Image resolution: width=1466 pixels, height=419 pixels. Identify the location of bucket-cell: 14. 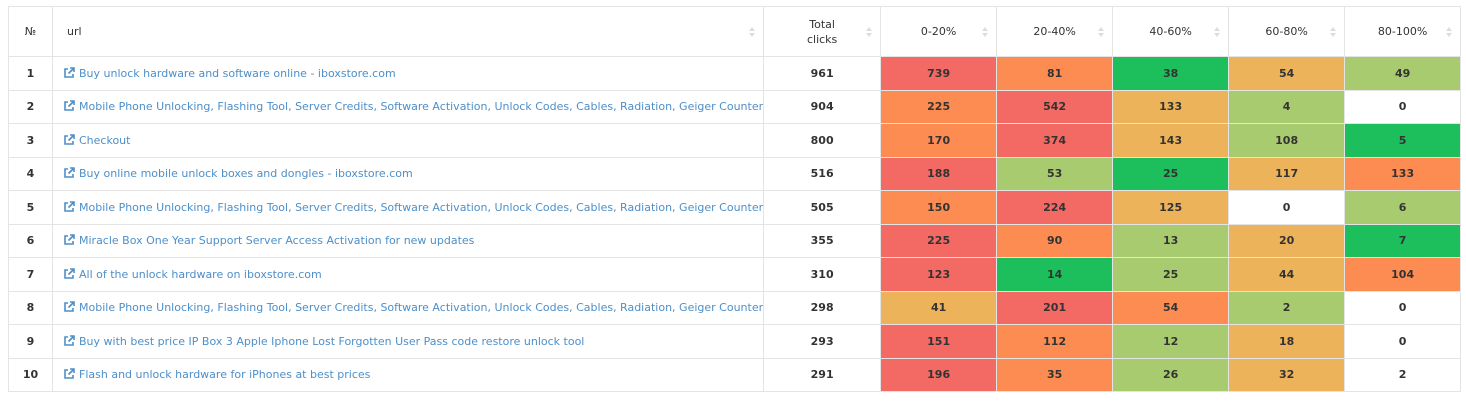
(1055, 274).